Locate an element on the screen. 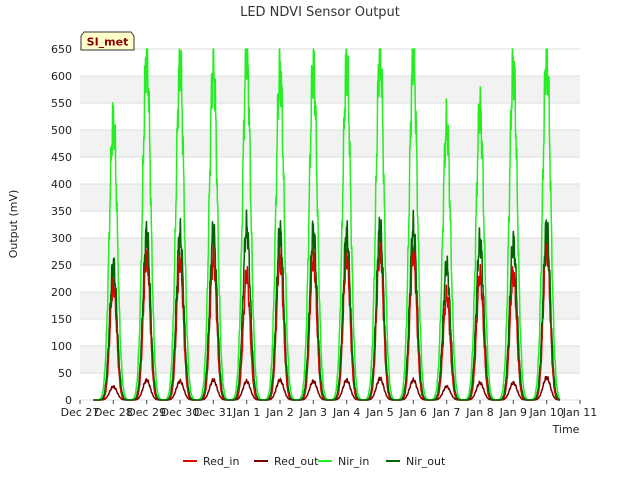 The image size is (640, 480). y-tick-label: 600 is located at coordinates (61, 76).